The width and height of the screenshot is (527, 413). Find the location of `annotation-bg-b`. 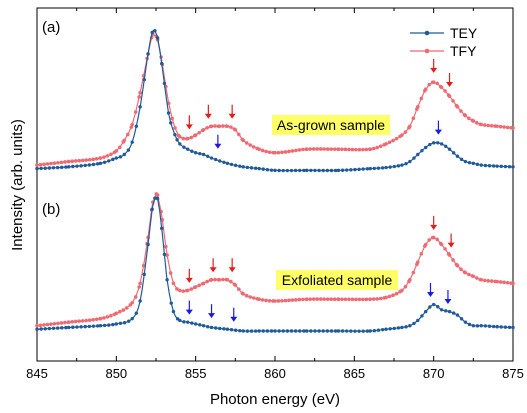

annotation-bg-b is located at coordinates (337, 280).